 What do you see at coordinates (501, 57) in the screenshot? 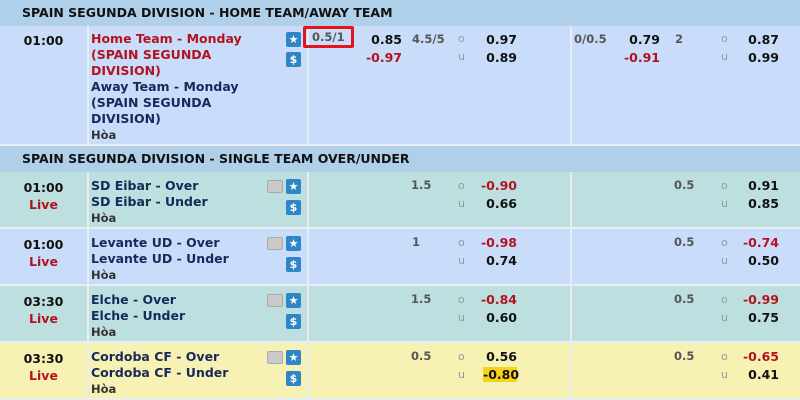
I see `under-odds: 0.89` at bounding box center [501, 57].